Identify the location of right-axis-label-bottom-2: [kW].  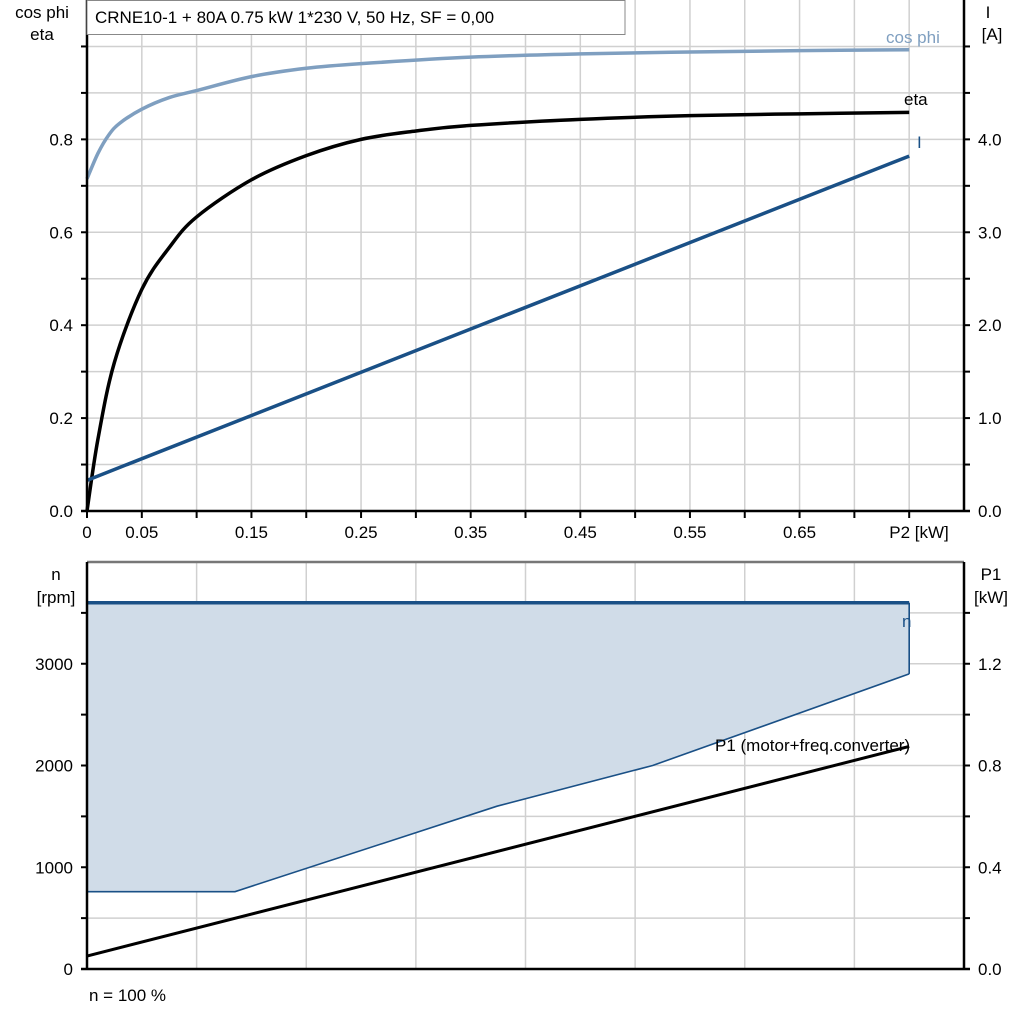
(991, 597).